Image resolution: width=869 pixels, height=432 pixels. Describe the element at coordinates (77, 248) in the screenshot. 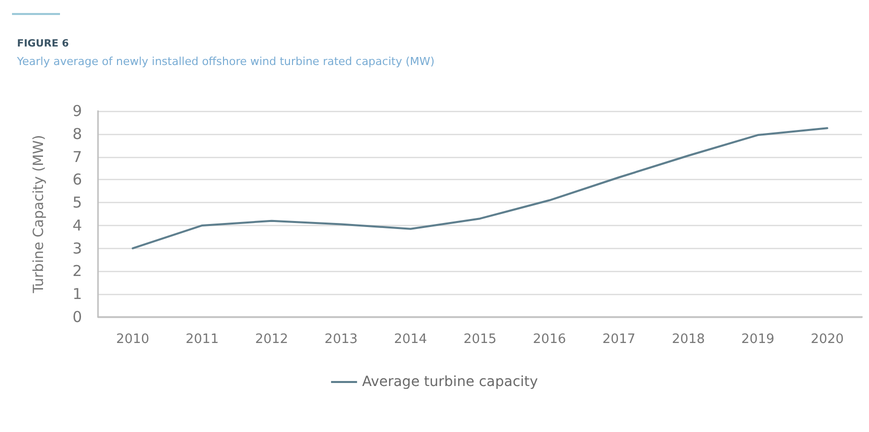

I see `y-tick-label: 3` at that location.